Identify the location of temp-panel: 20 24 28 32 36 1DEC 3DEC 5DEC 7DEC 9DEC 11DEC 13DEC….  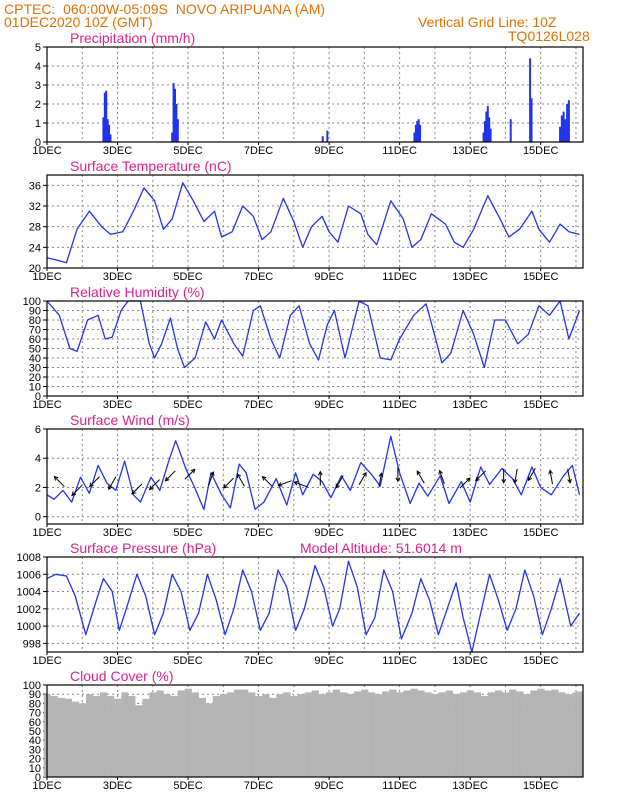
(306, 220).